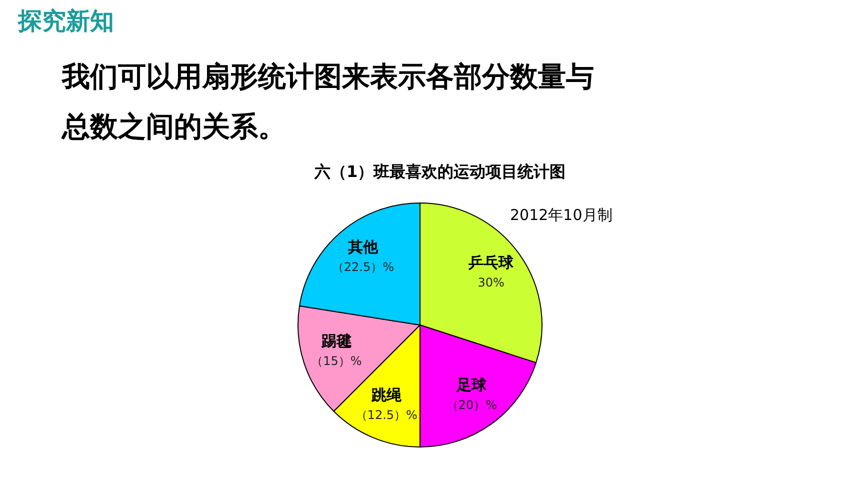 The image size is (860, 484). What do you see at coordinates (386, 415) in the screenshot?
I see `data-label: （12.5）%` at bounding box center [386, 415].